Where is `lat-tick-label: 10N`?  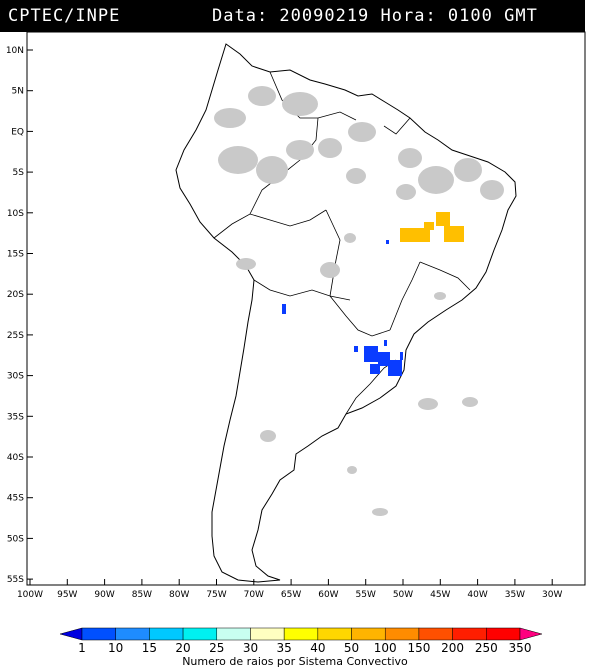 lat-tick-label: 10N is located at coordinates (15, 51).